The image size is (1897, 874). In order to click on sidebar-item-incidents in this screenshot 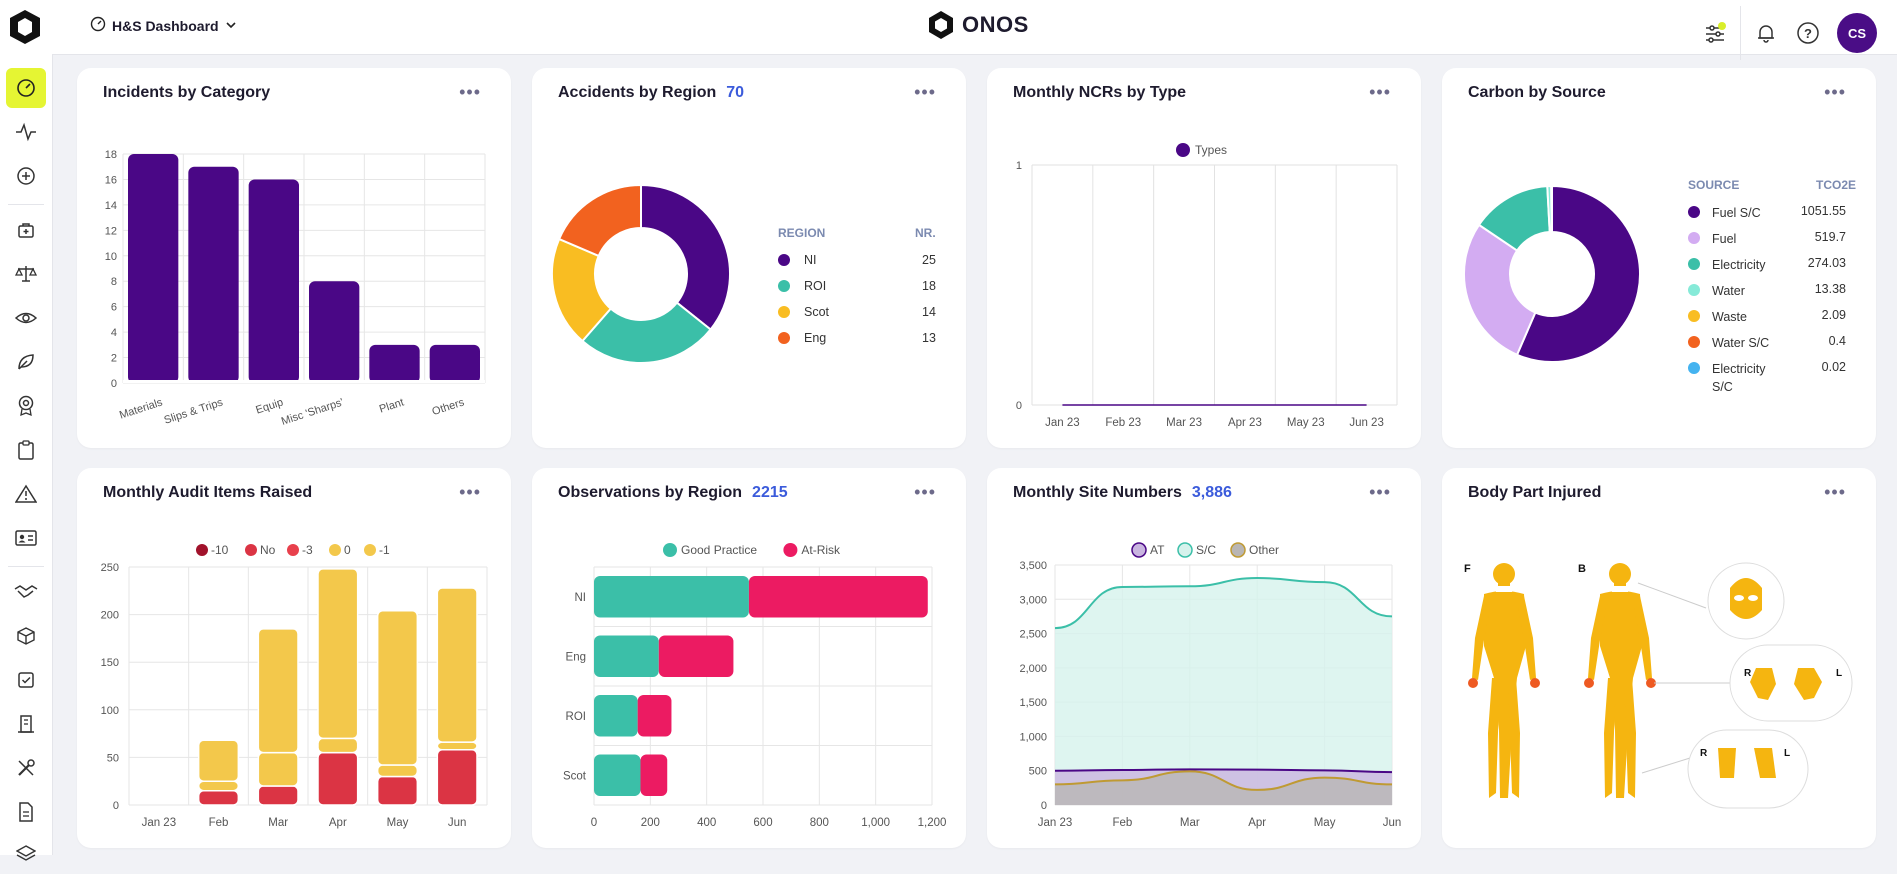, I will do `click(26, 494)`.